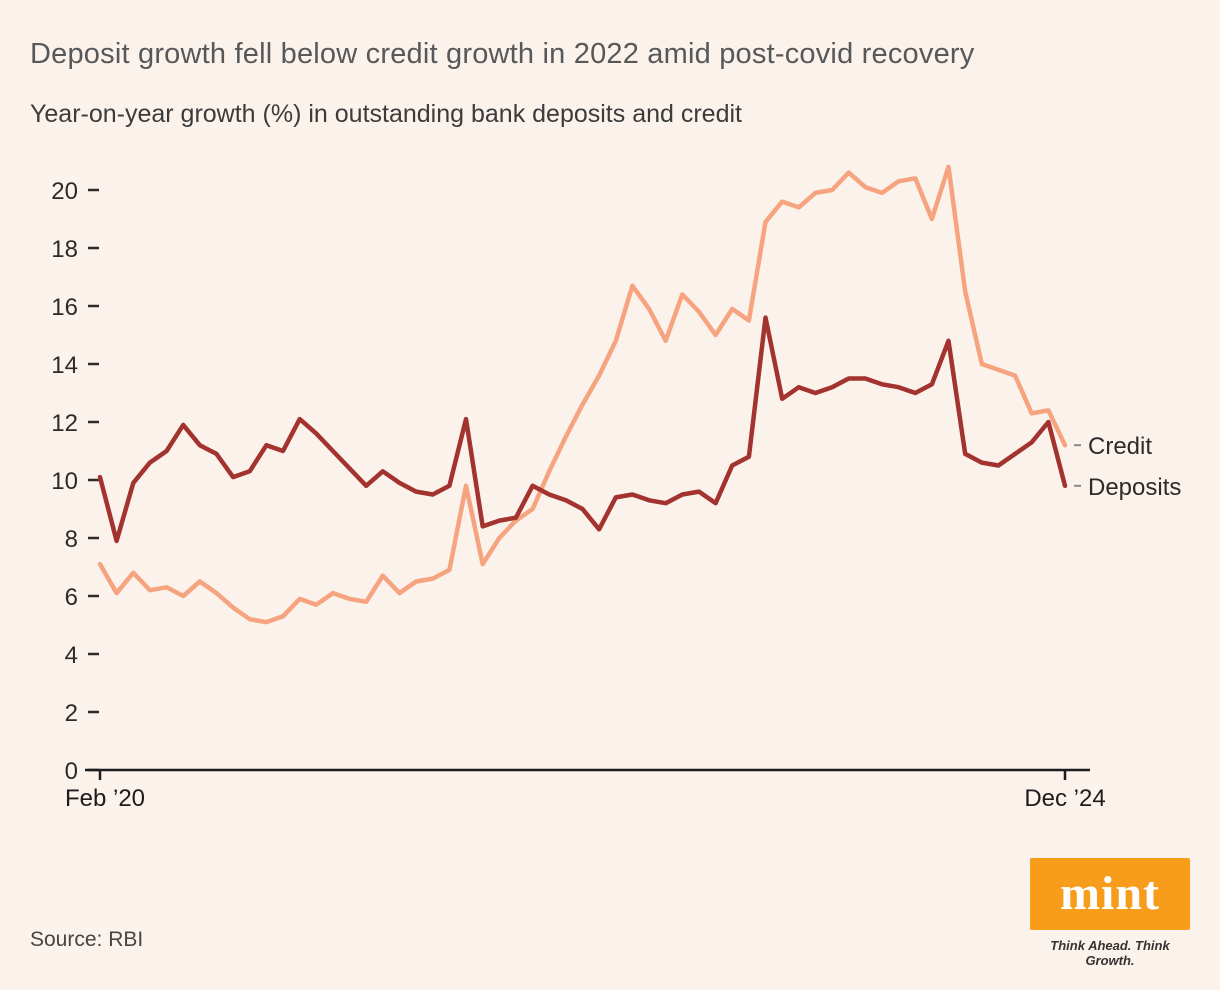 Image resolution: width=1220 pixels, height=990 pixels. Describe the element at coordinates (71, 539) in the screenshot. I see `y-tick-label: 8` at that location.